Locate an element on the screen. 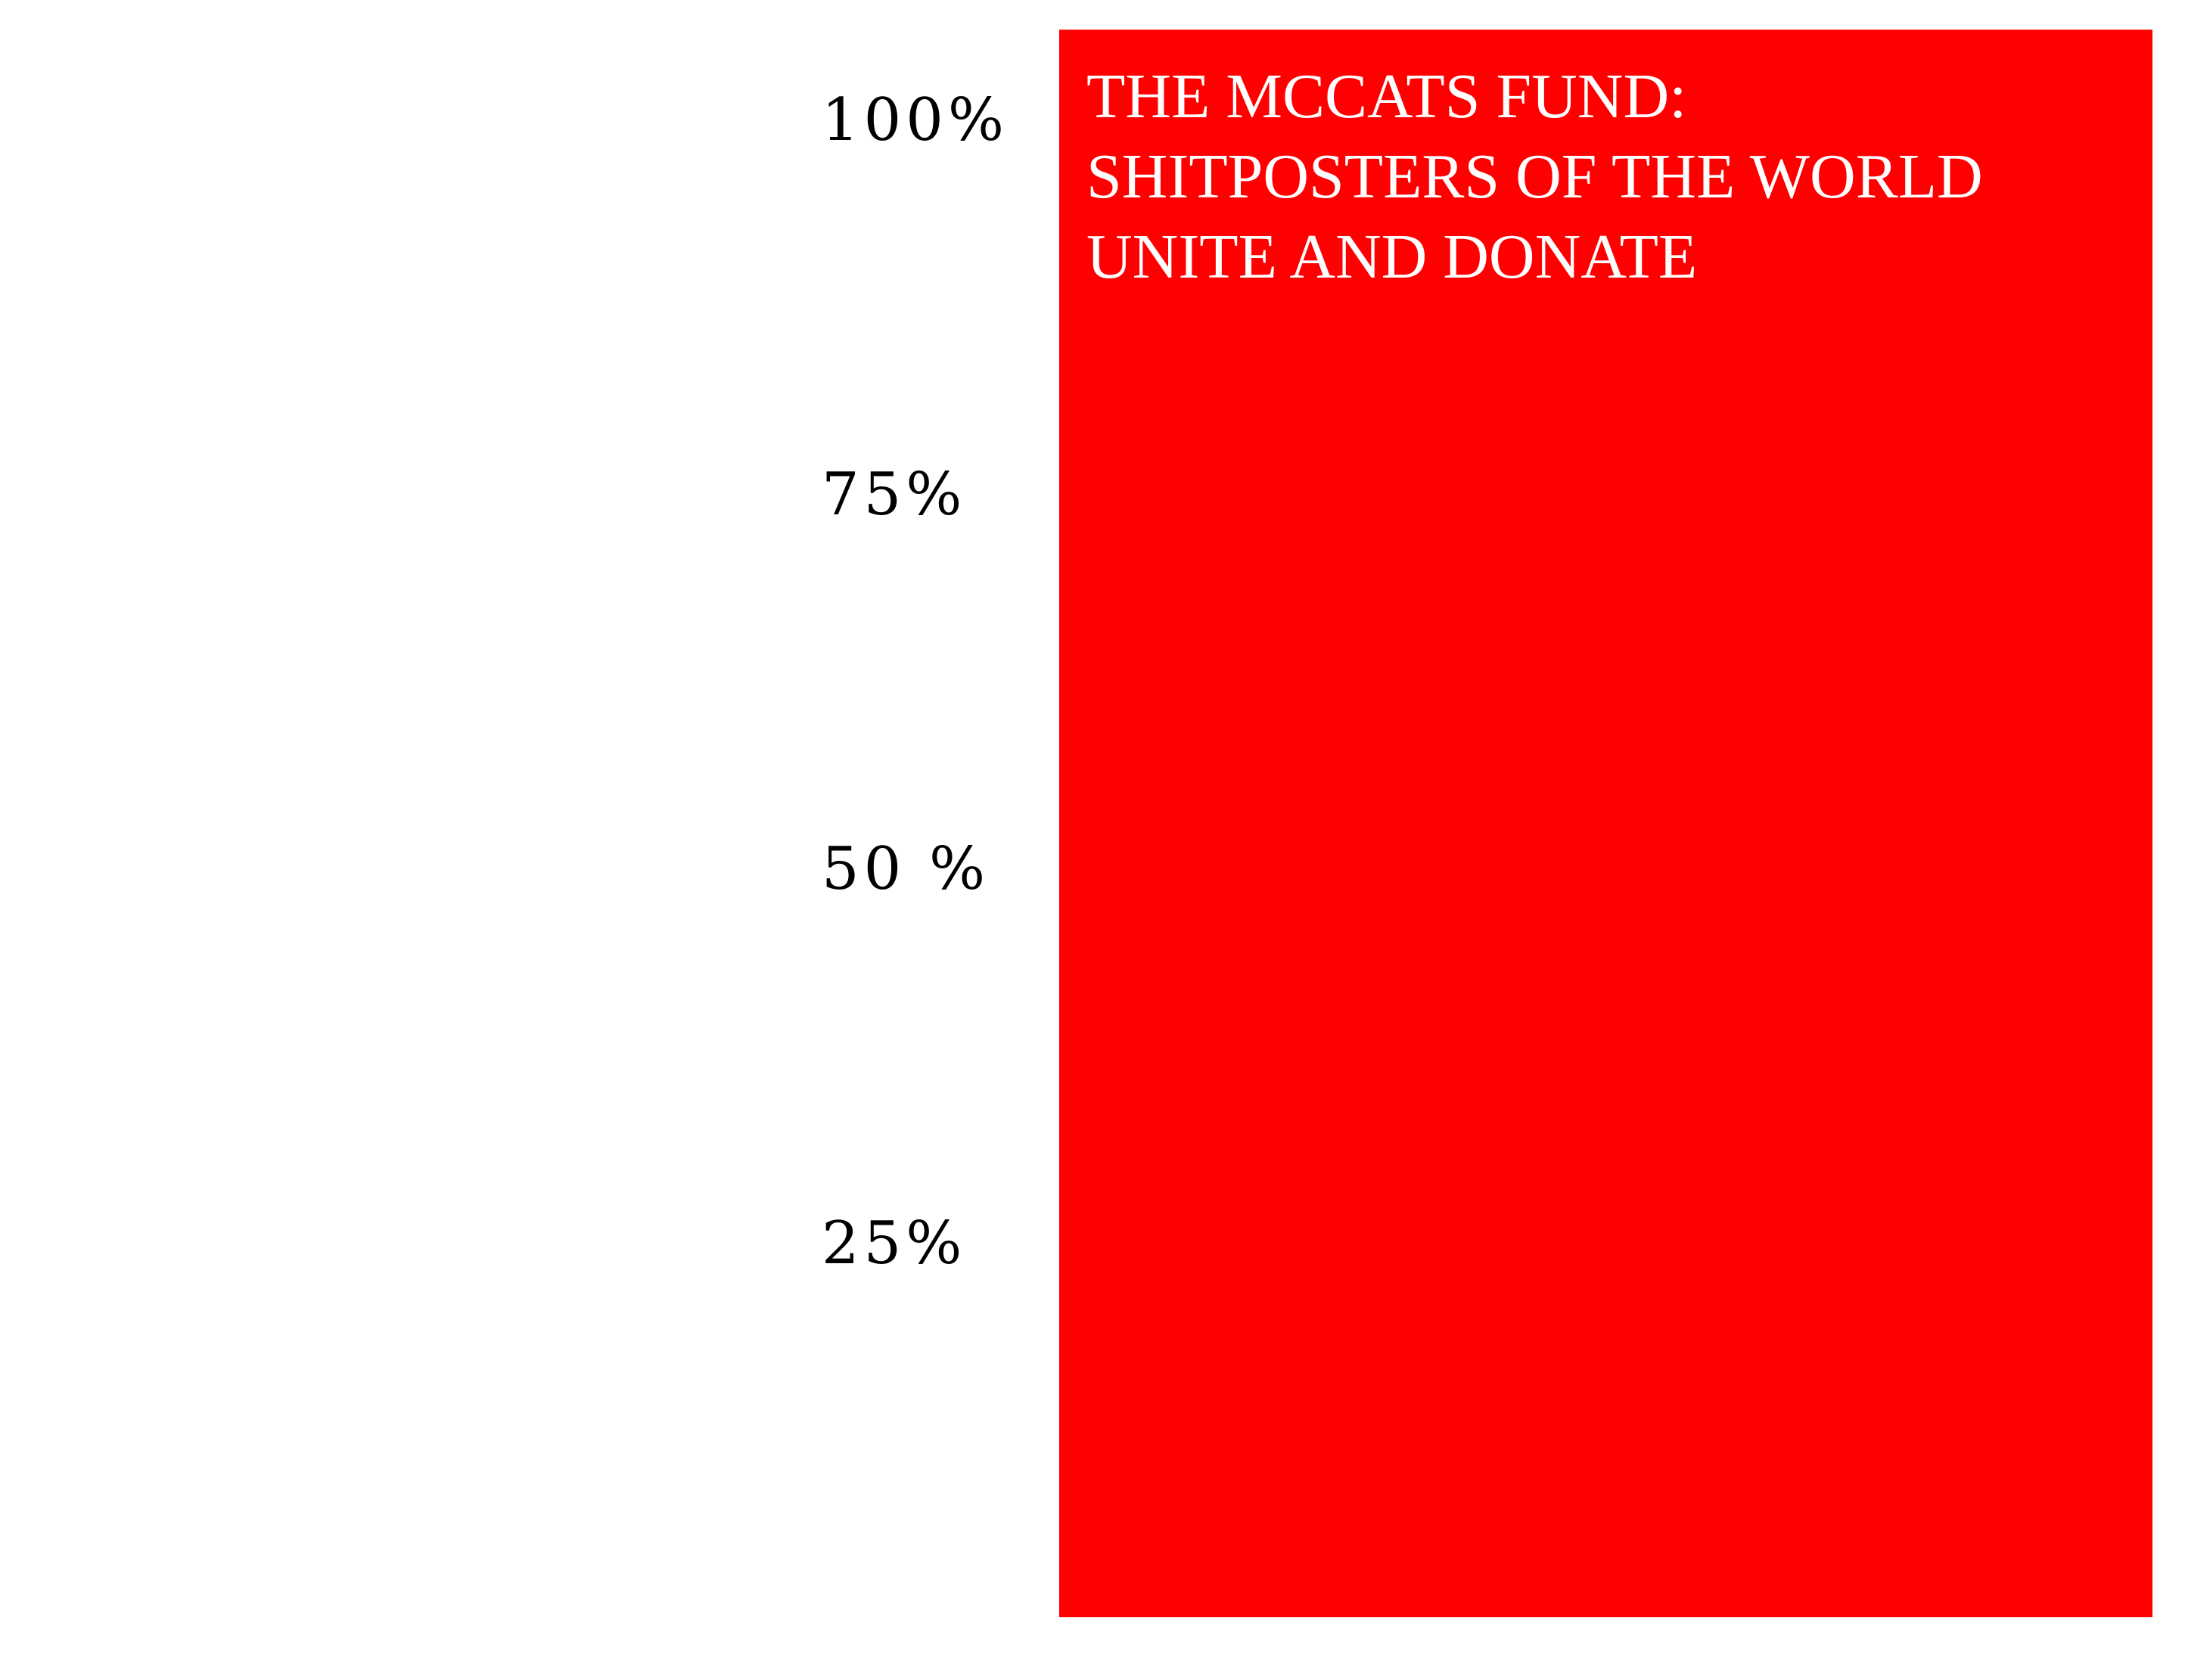 This screenshot has width=2185, height=1680. bar-title-line-2: SHITPOSTERS OF THE WORLD is located at coordinates (1534, 176).